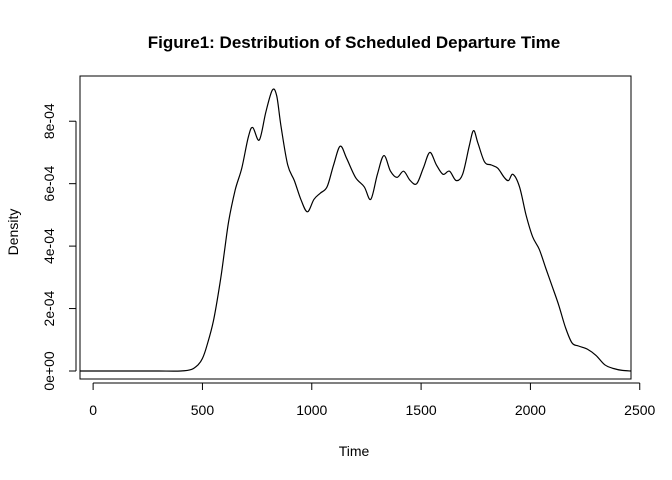  I want to click on y-axis: 0e+00 2e-04 4e-04 6e-04 8e-04, so click(59, 247).